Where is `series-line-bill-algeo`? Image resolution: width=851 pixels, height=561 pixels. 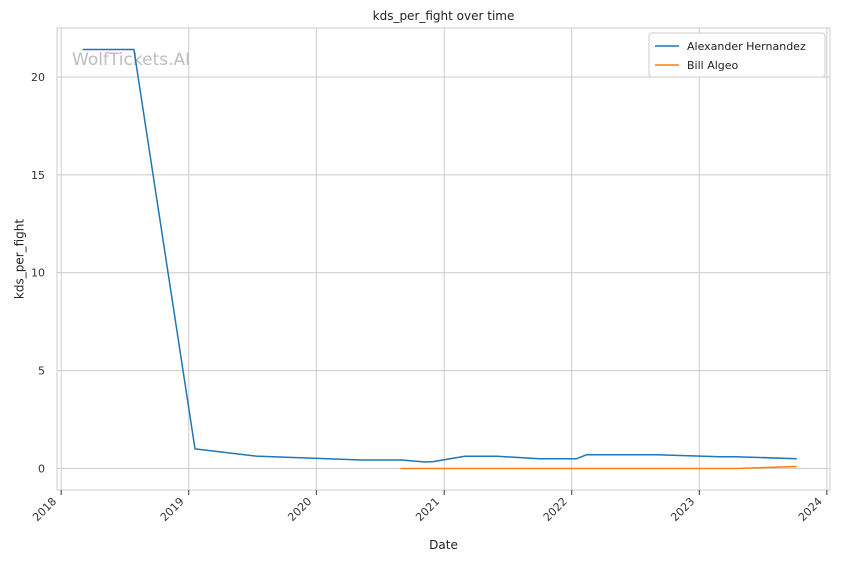 series-line-bill-algeo is located at coordinates (598, 467).